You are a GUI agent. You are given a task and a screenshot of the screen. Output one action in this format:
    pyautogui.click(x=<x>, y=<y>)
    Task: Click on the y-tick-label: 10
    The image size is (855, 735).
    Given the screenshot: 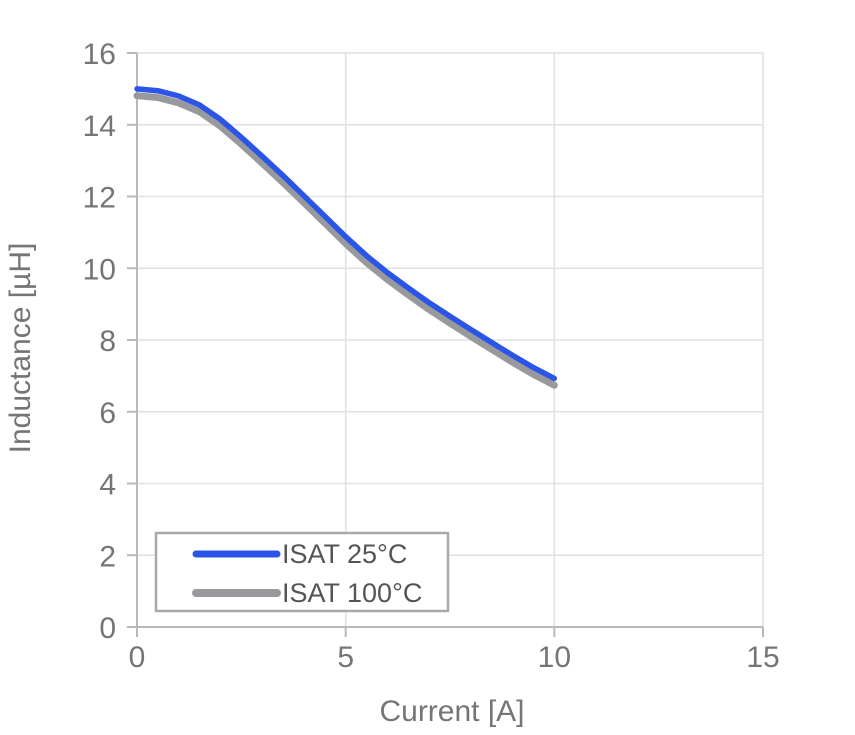 What is the action you would take?
    pyautogui.click(x=99, y=269)
    